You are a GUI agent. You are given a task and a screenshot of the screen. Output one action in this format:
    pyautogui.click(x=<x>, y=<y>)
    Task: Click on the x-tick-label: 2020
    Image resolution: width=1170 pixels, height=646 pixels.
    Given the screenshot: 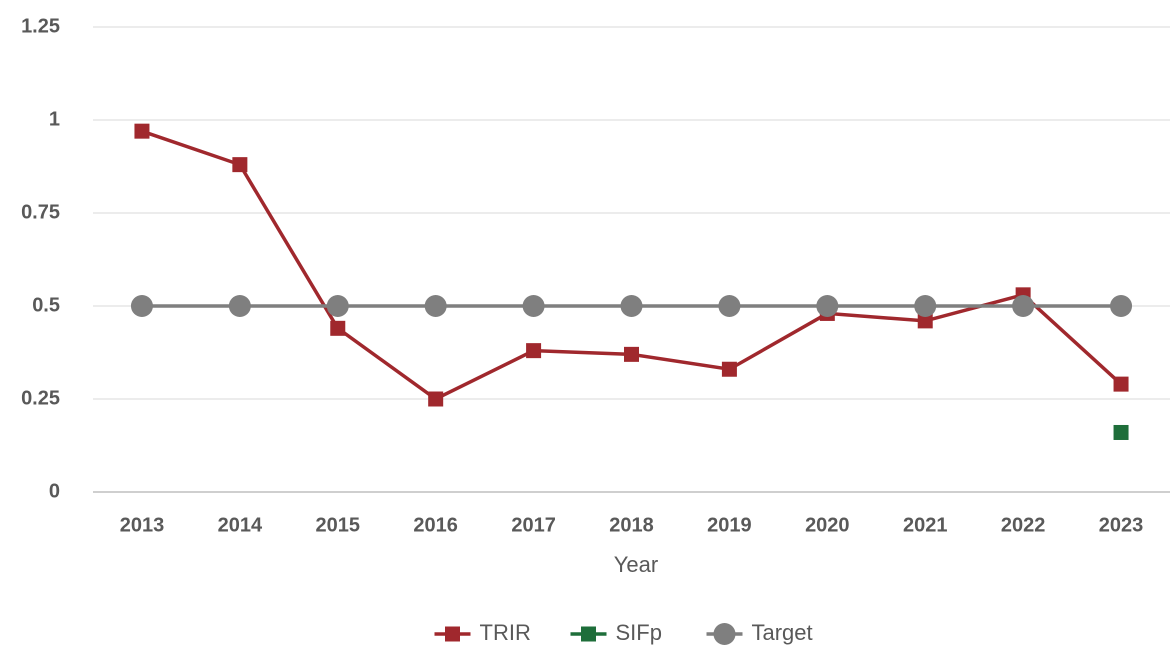 What is the action you would take?
    pyautogui.click(x=827, y=525)
    